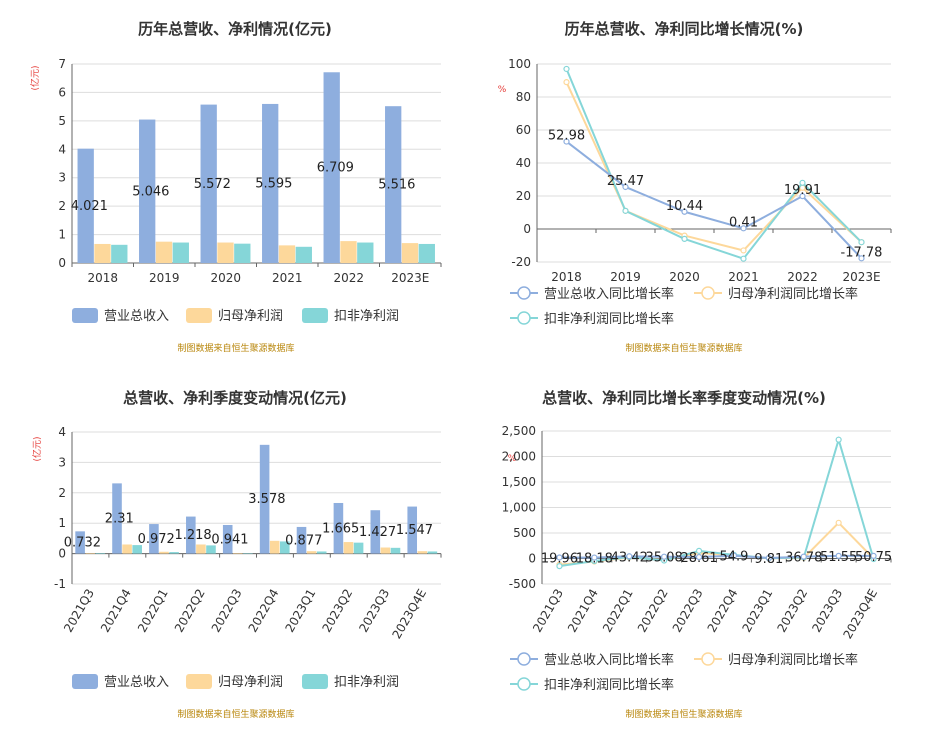  I want to click on unit-label: (亿元), so click(37, 448).